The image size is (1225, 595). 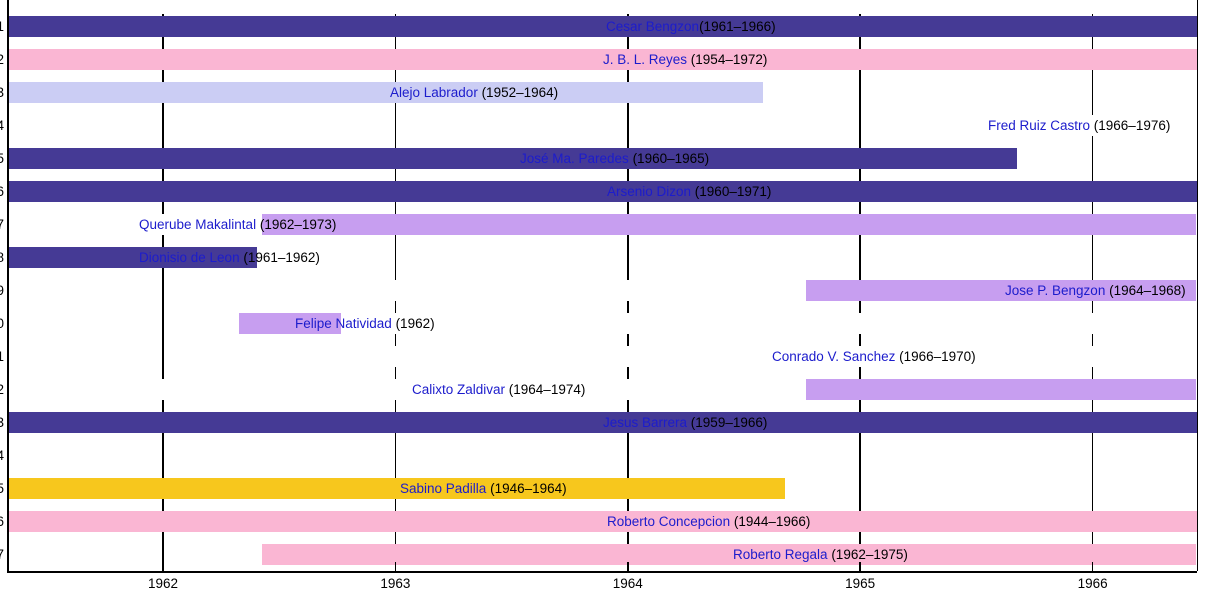 I want to click on justice-label: Calixto Zaldivar (1964–1974), so click(x=498, y=389).